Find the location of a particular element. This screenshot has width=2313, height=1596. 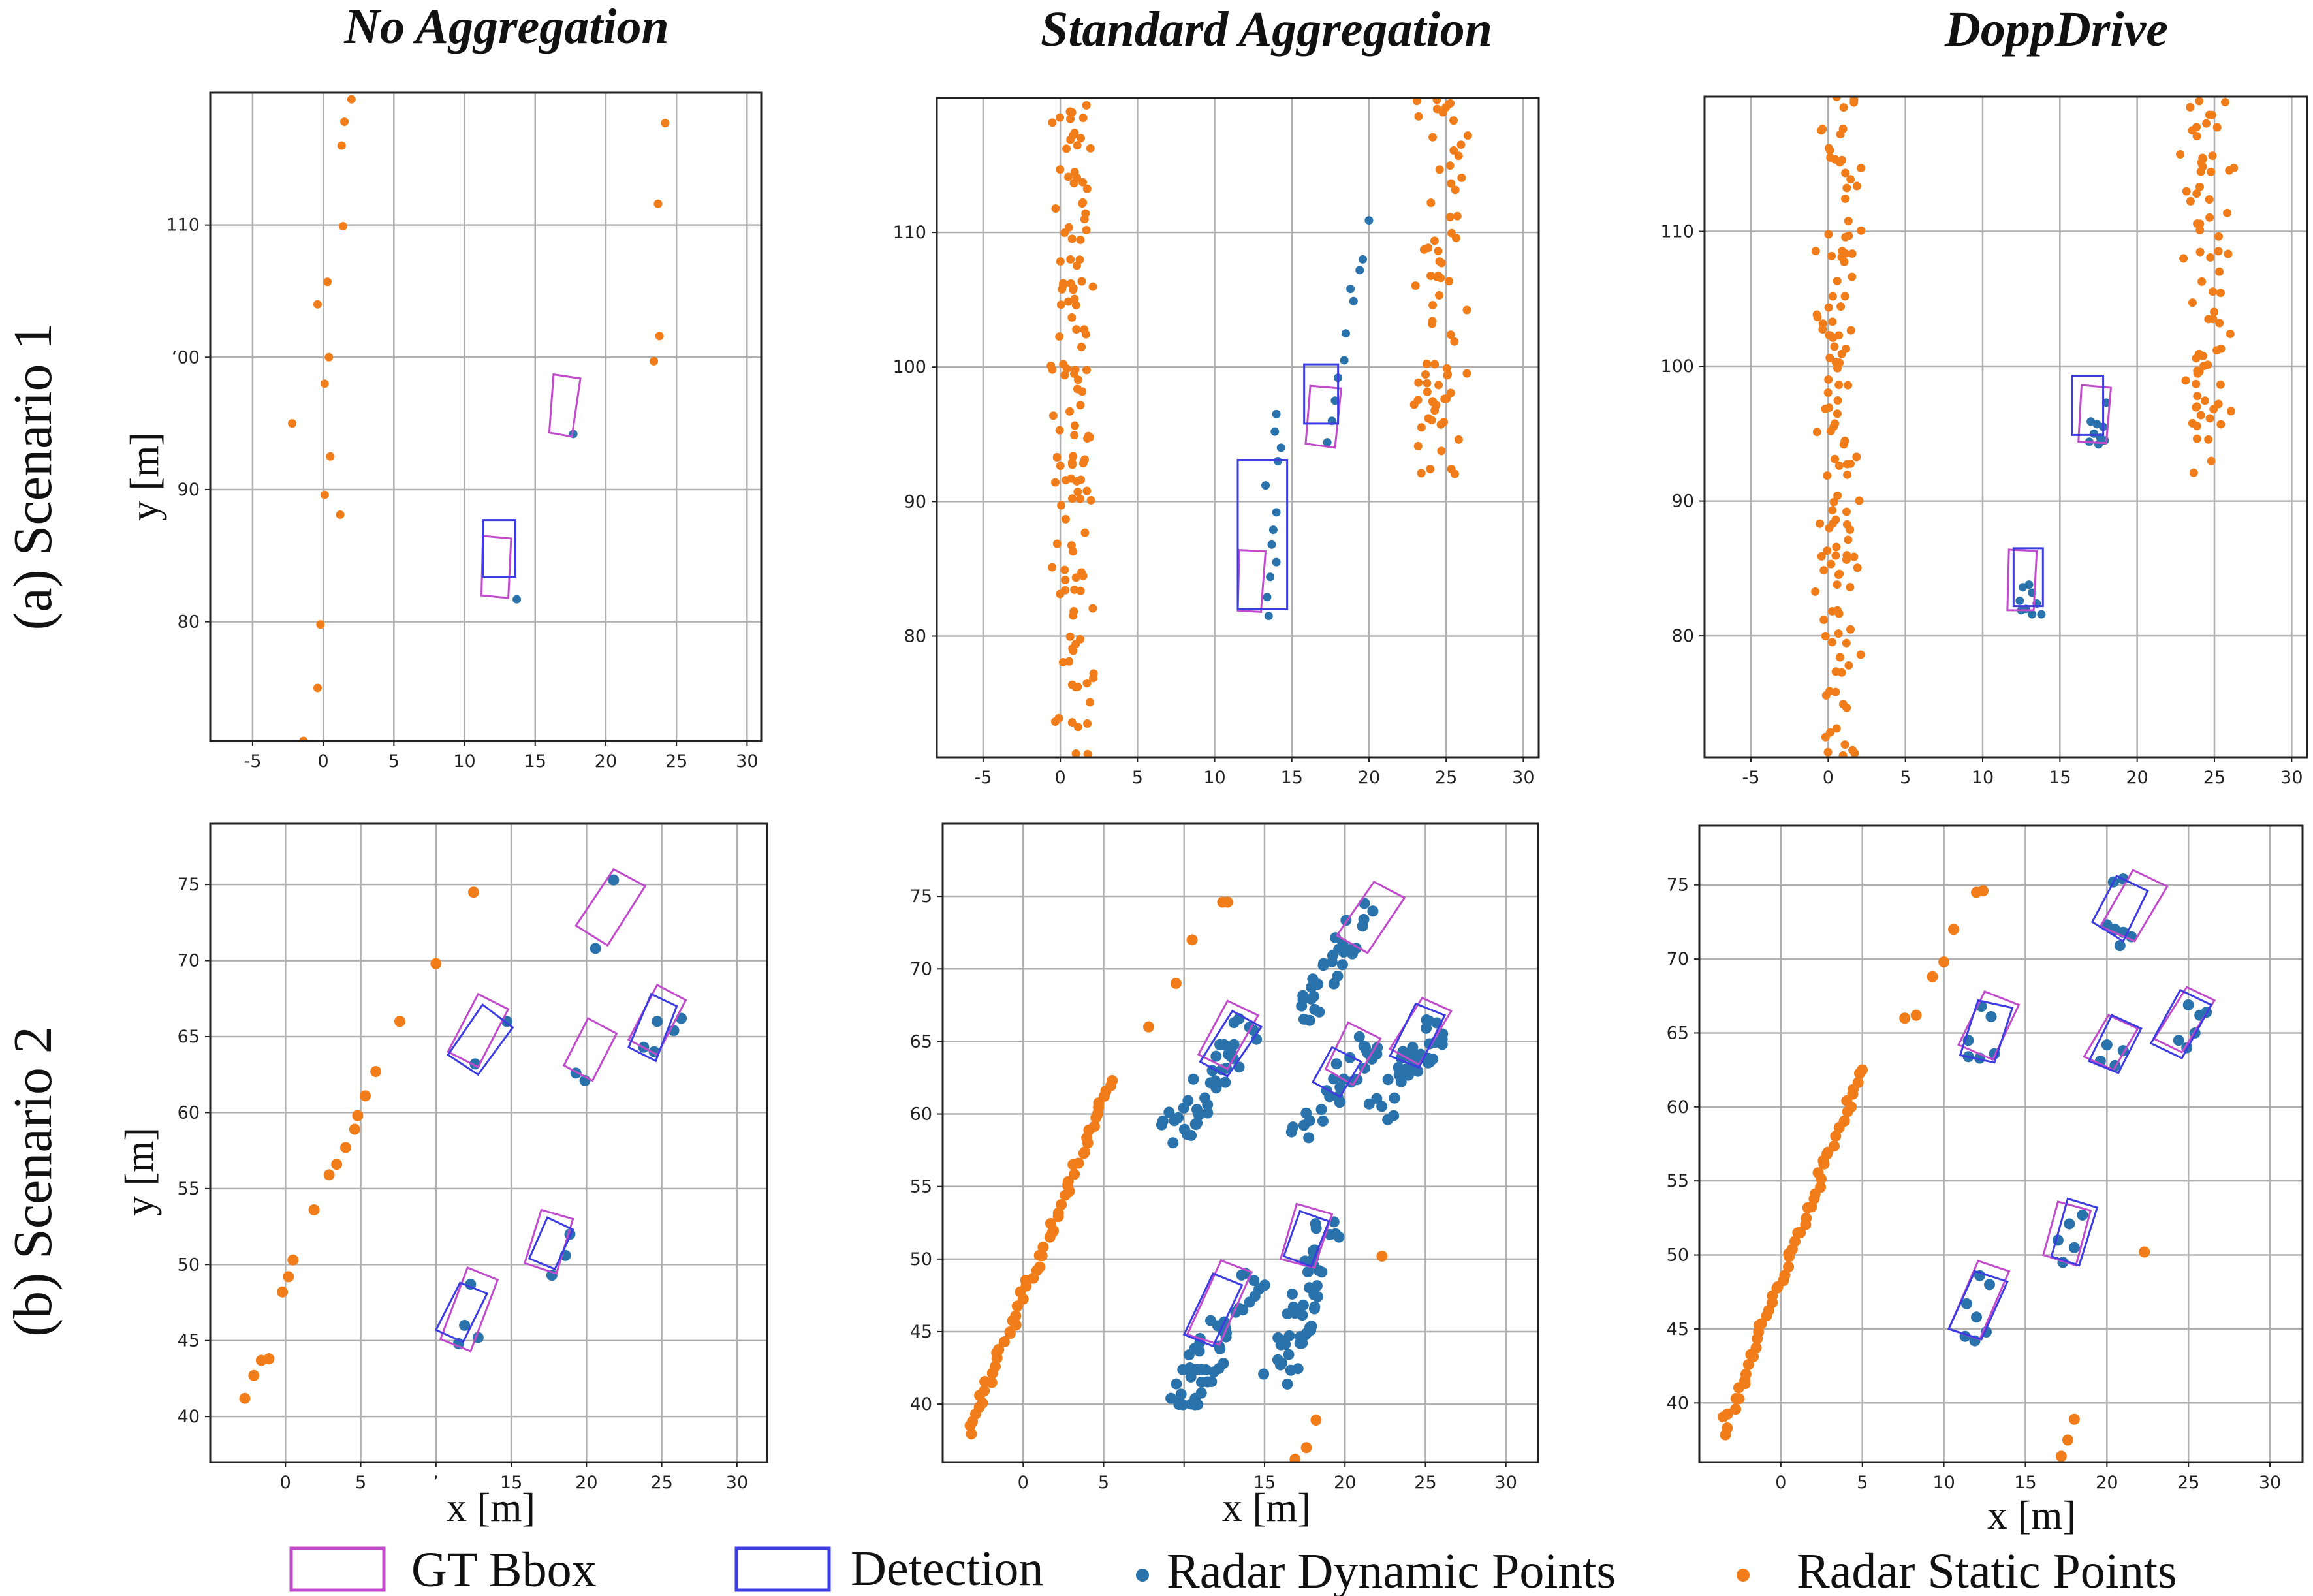

y-tick-label: 100 is located at coordinates (909, 367).